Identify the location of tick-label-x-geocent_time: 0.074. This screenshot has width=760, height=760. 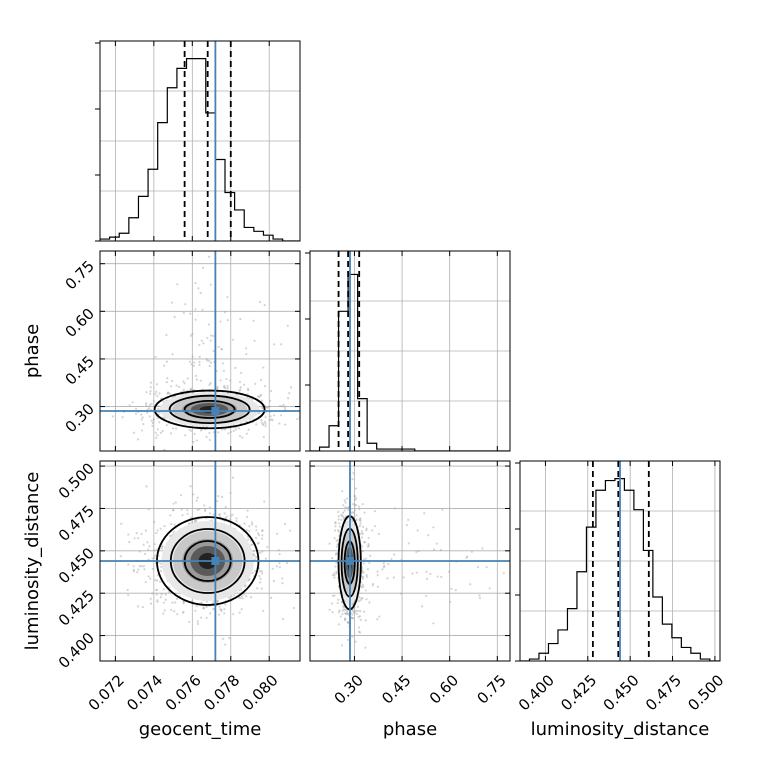
(144, 692).